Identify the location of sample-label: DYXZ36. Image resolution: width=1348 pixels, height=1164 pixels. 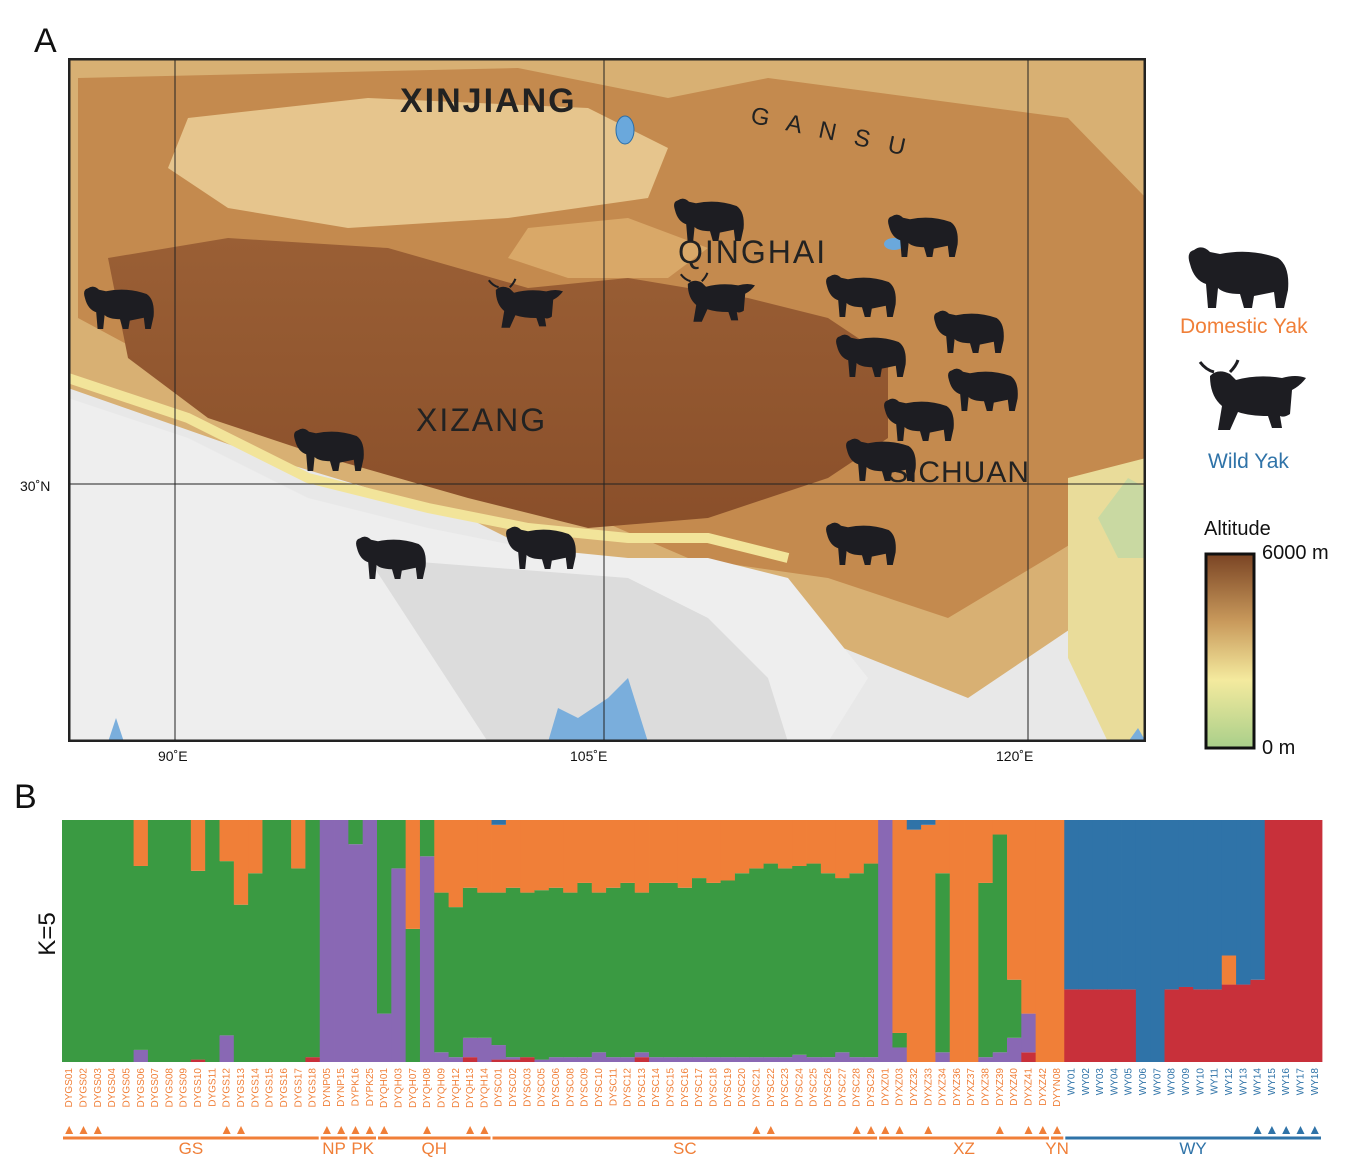
(957, 1087).